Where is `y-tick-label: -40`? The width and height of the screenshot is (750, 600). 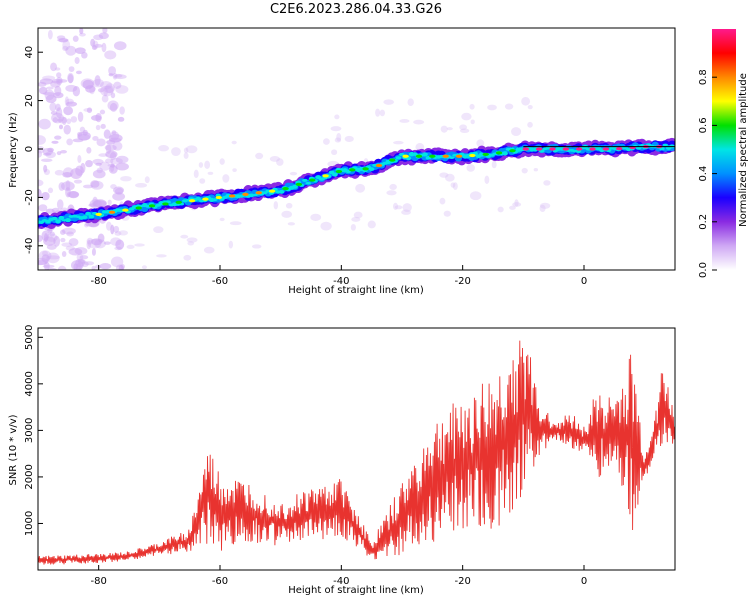 y-tick-label: -40 is located at coordinates (29, 246).